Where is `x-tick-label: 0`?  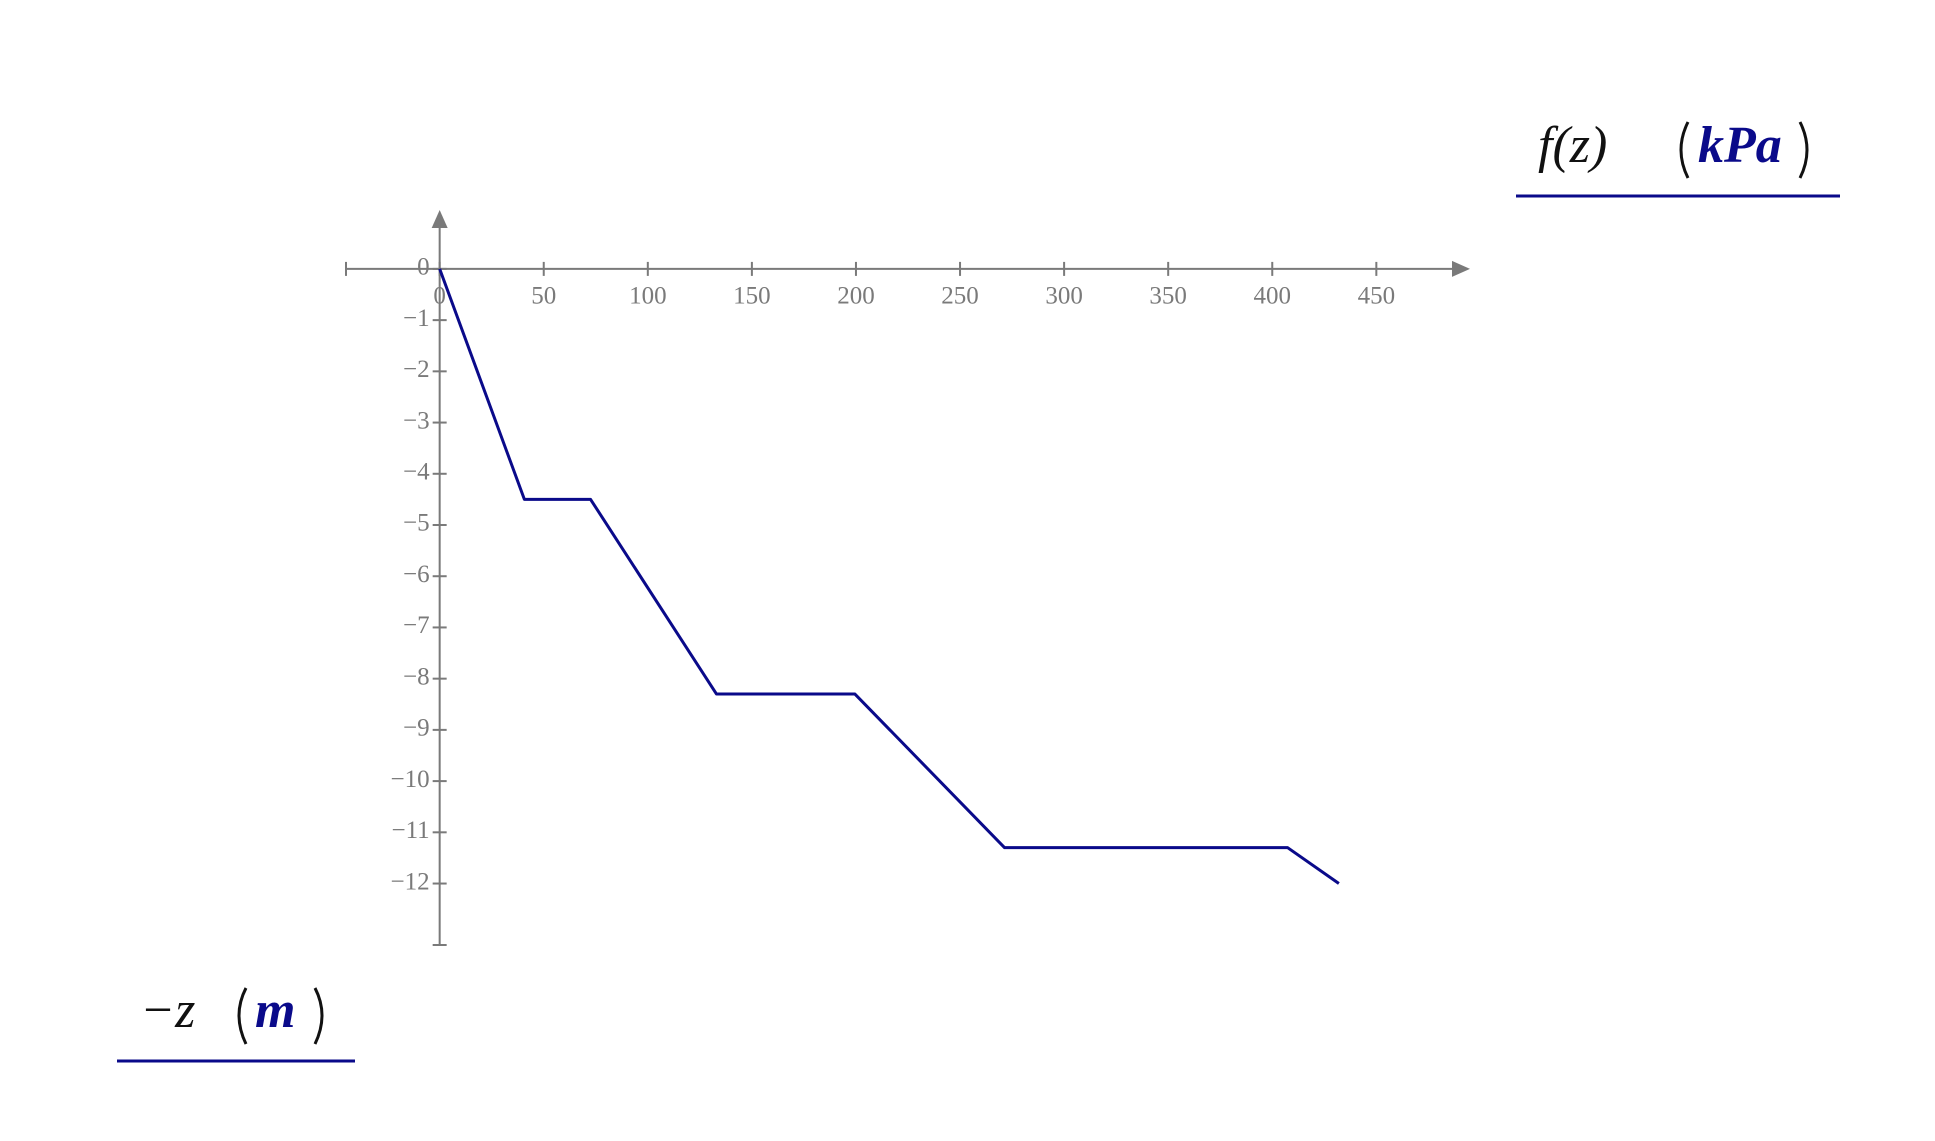 x-tick-label: 0 is located at coordinates (439, 296).